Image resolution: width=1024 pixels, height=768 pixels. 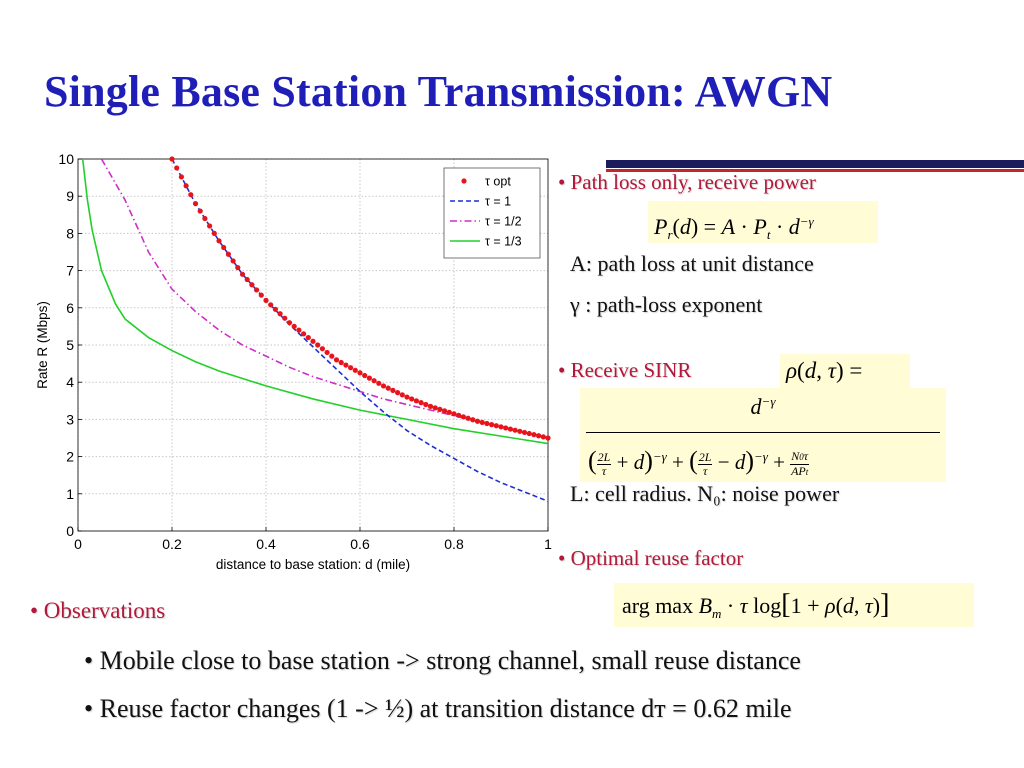 I want to click on legend-label: τ = 1/3, so click(x=503, y=242).